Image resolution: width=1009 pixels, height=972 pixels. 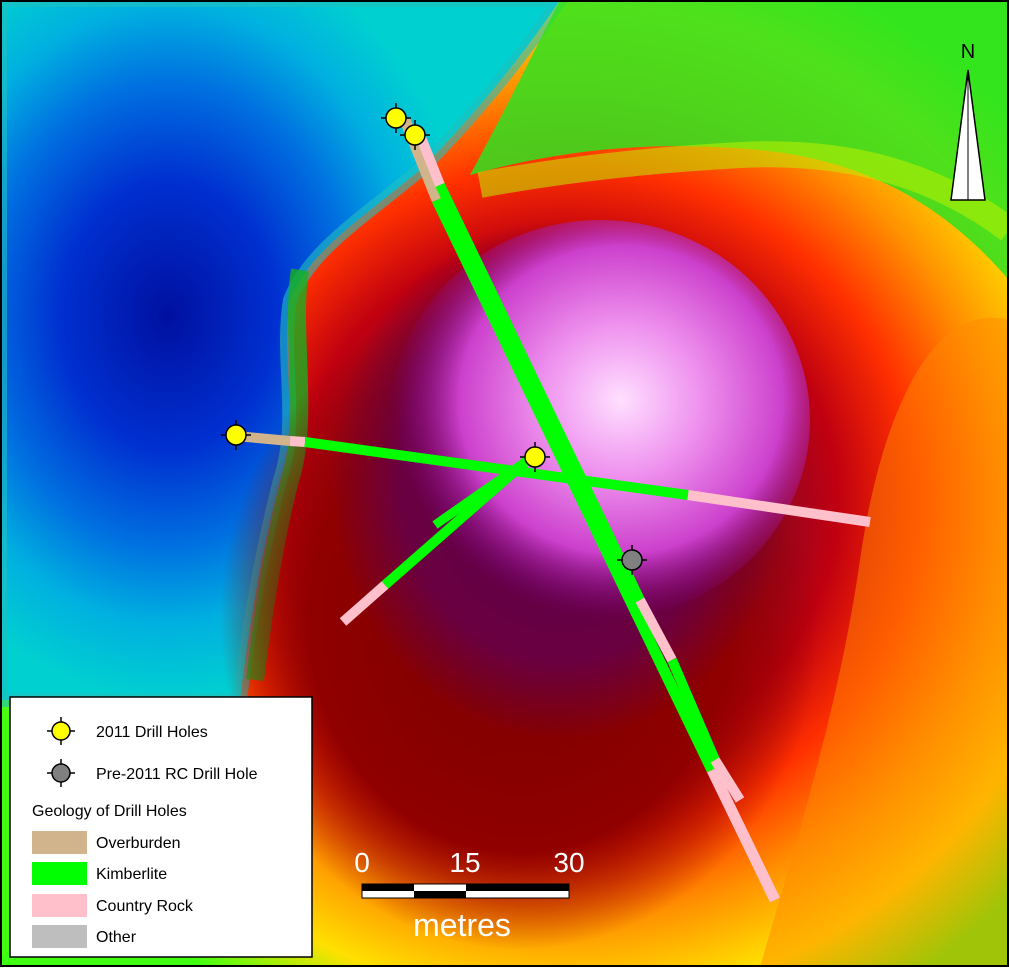 I want to click on legend-item-pre-2011-rc-drill-hole: Pre-2011 RC Drill Hole, so click(x=152, y=773).